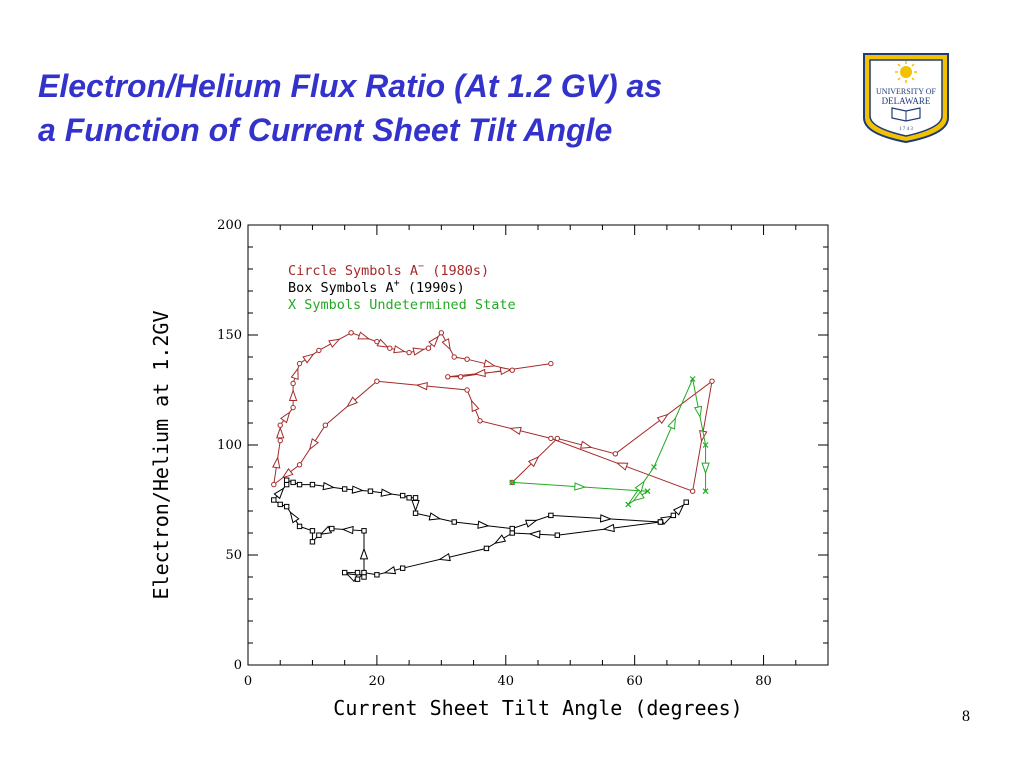 This screenshot has width=1024, height=768. What do you see at coordinates (402, 305) in the screenshot?
I see `legend-entry: X Symbols Undetermined State` at bounding box center [402, 305].